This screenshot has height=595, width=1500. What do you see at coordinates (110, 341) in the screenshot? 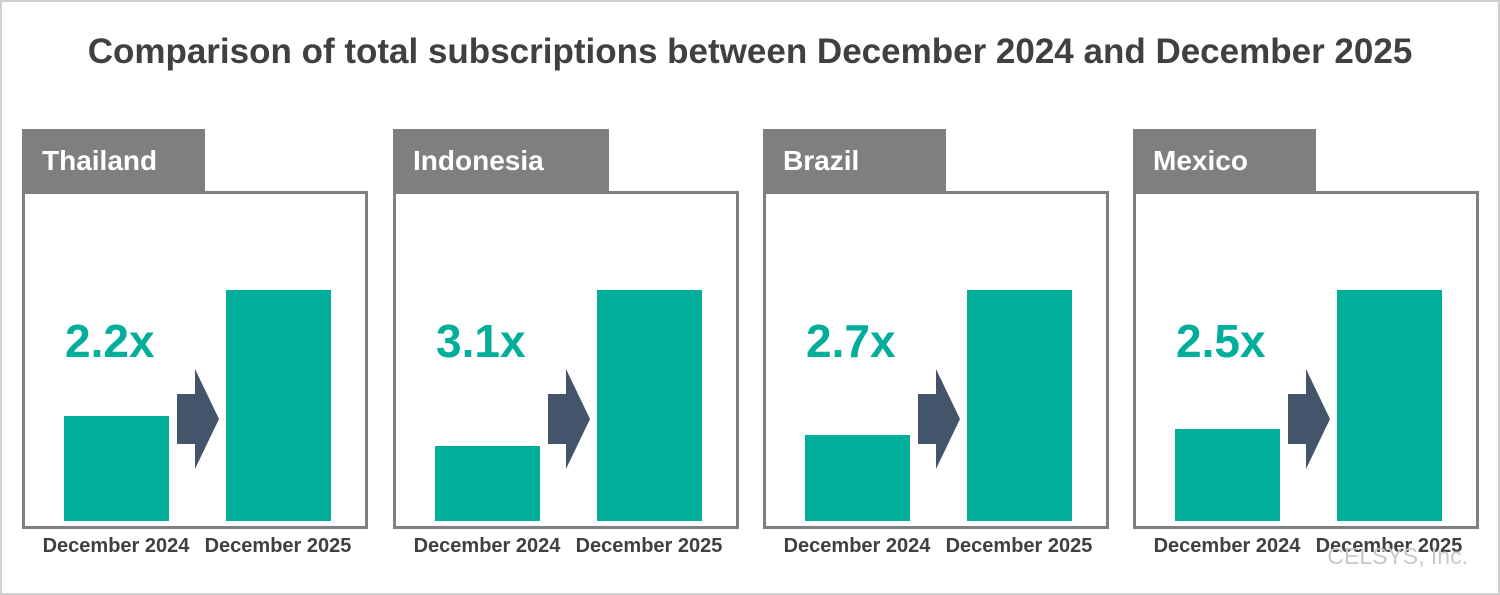
I see `growth-ratio-label: 2.2x` at bounding box center [110, 341].